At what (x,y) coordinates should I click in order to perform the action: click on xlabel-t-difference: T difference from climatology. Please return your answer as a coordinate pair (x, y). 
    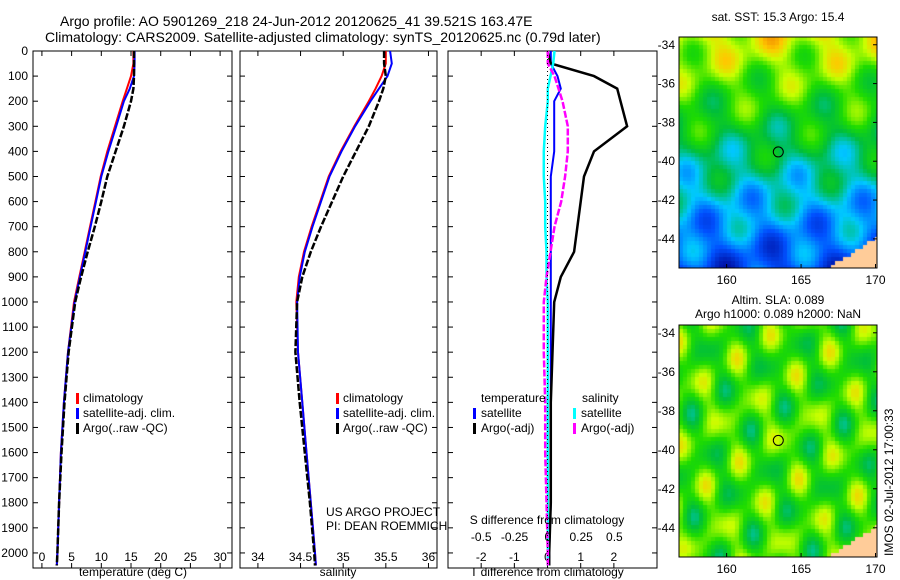
    Looking at the image, I should click on (547, 572).